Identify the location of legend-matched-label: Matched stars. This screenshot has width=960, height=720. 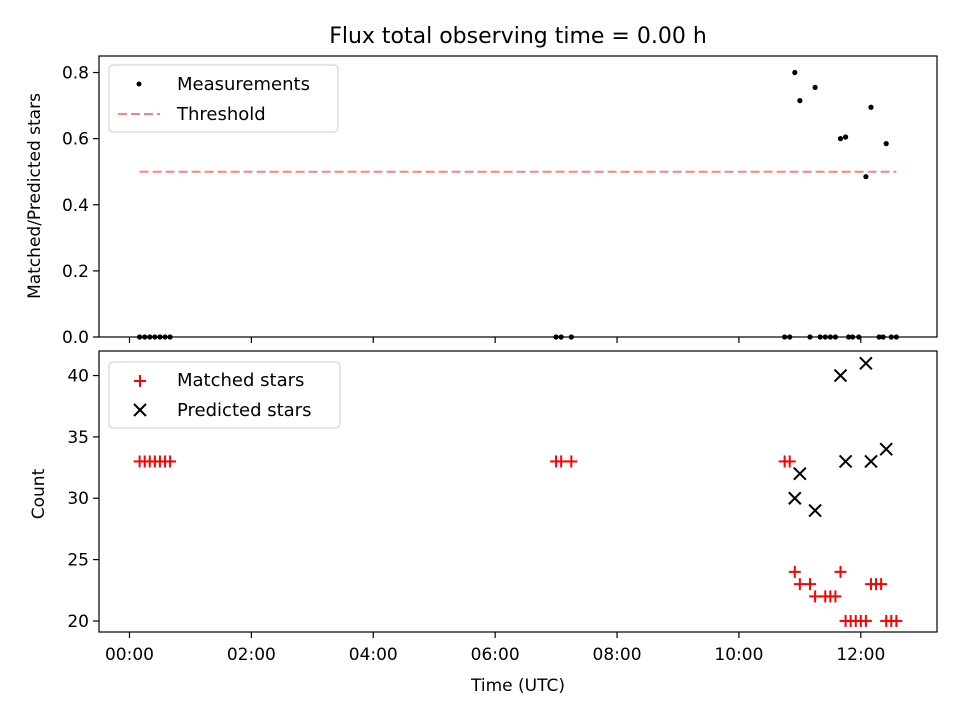
(240, 380).